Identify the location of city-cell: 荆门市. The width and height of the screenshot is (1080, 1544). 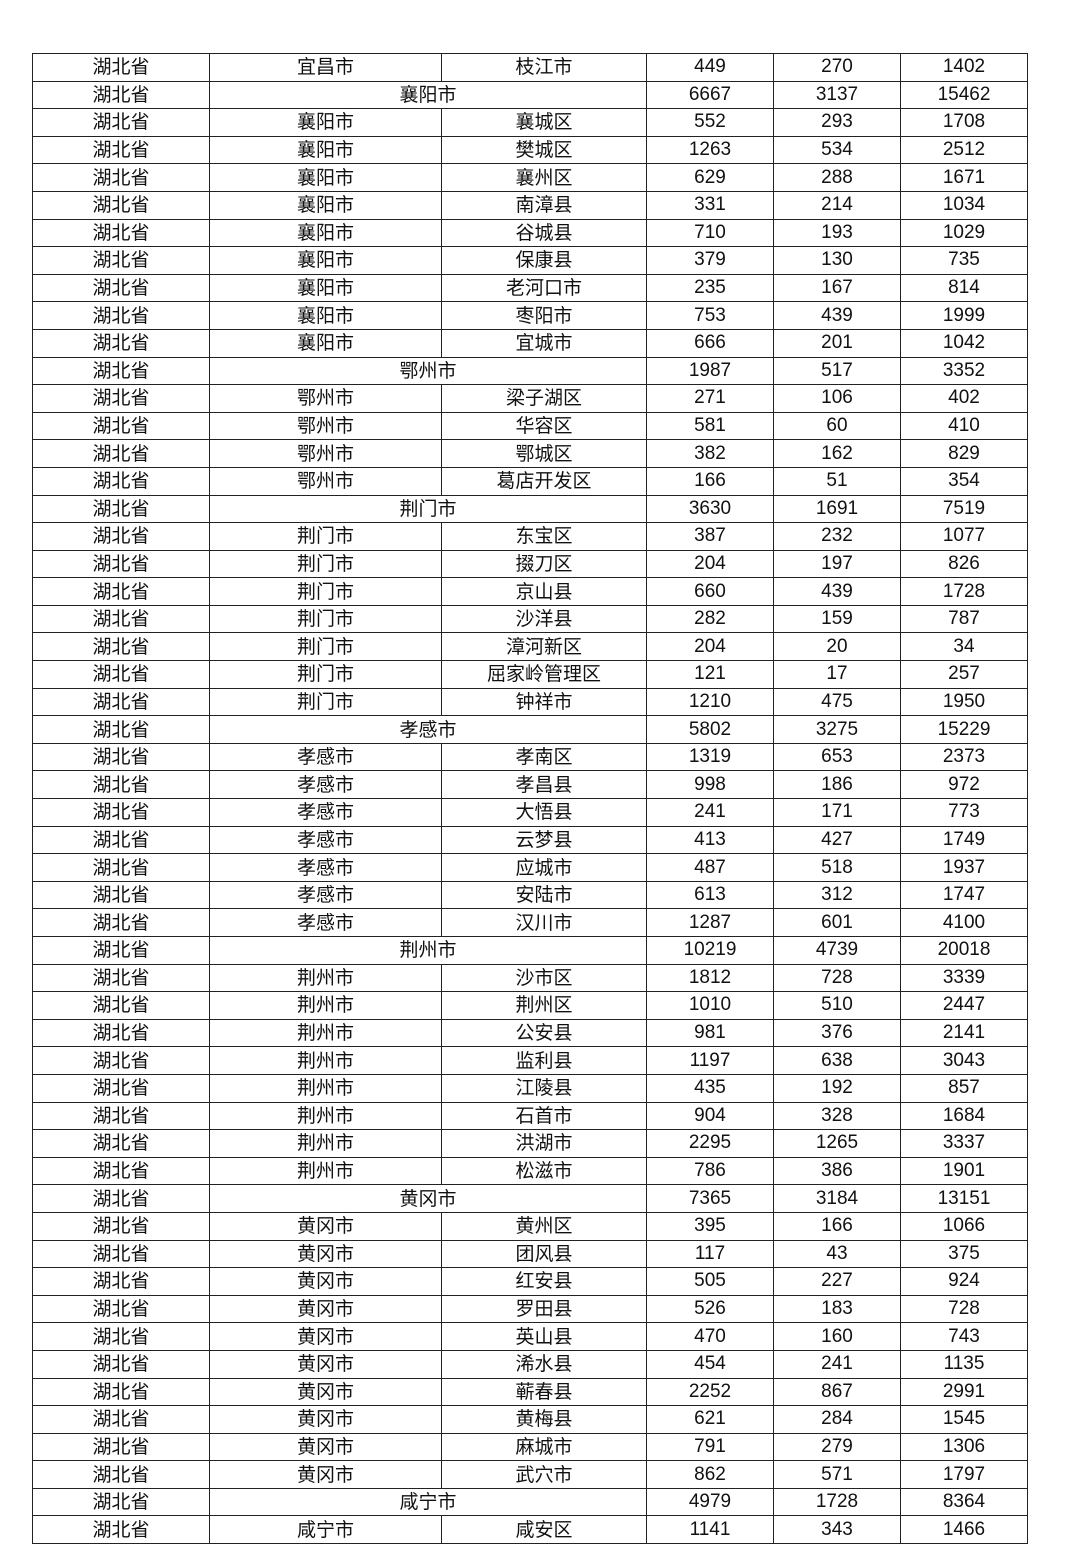
(325, 564).